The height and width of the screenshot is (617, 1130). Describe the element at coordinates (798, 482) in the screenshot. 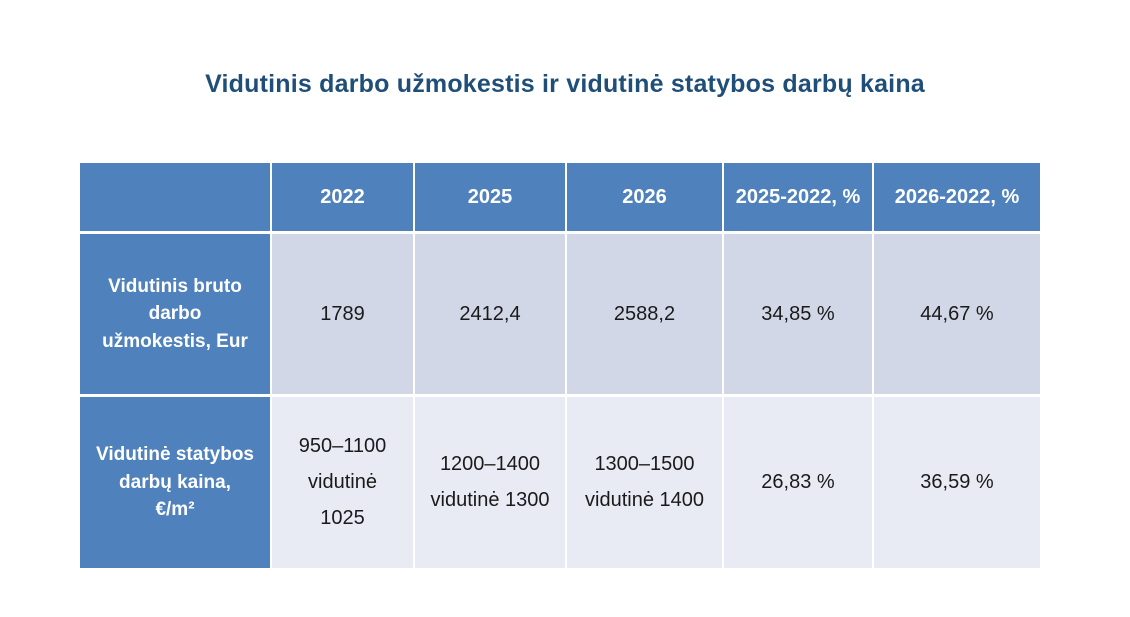

I see `cell-price-change-2025: 26,83 %` at that location.